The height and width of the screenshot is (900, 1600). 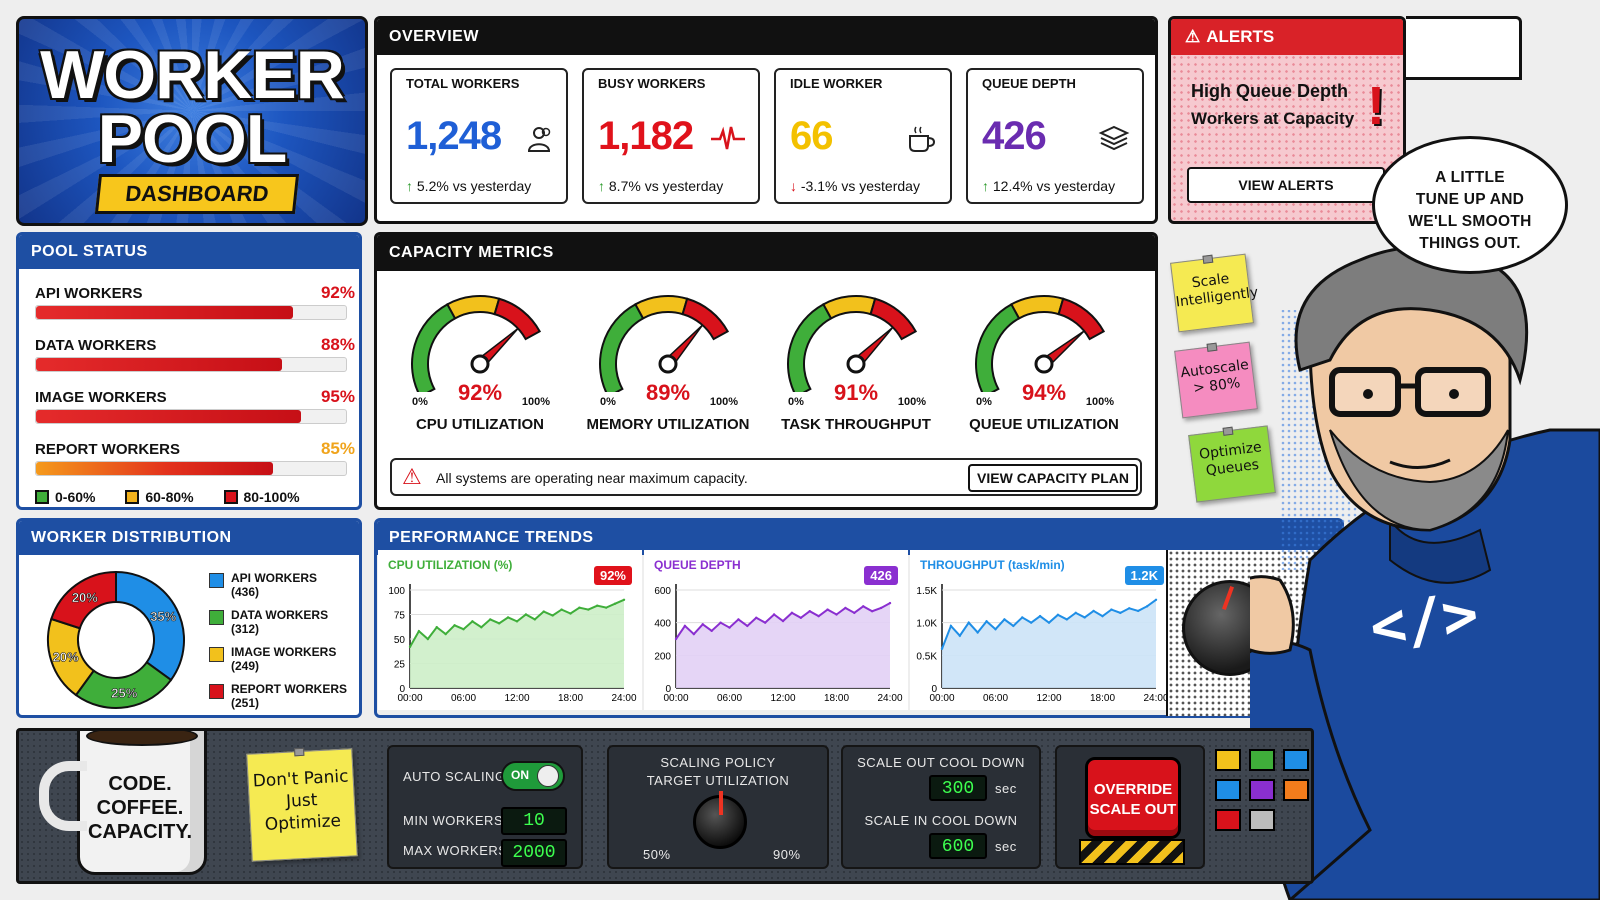 I want to click on kpi-label: BUSY WORKERS, so click(x=652, y=83).